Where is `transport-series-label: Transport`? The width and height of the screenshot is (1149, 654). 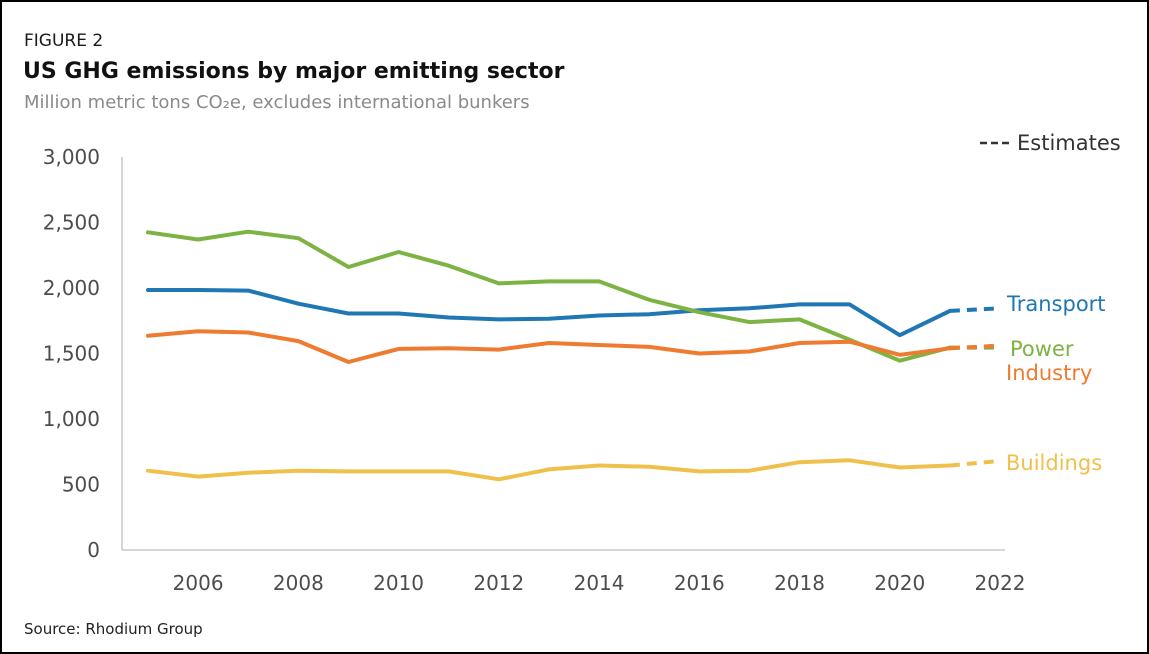 transport-series-label: Transport is located at coordinates (1056, 304).